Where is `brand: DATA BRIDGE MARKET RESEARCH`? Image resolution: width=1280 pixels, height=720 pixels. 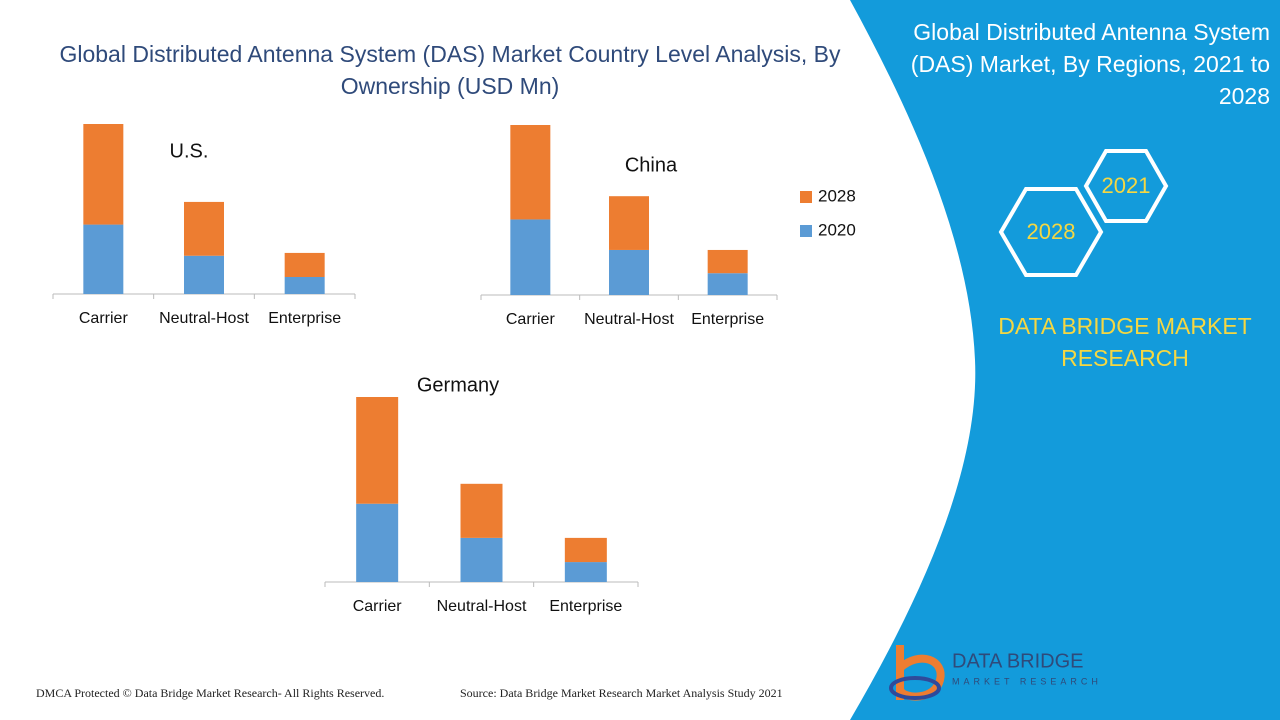
brand: DATA BRIDGE MARKET RESEARCH is located at coordinates (1125, 342).